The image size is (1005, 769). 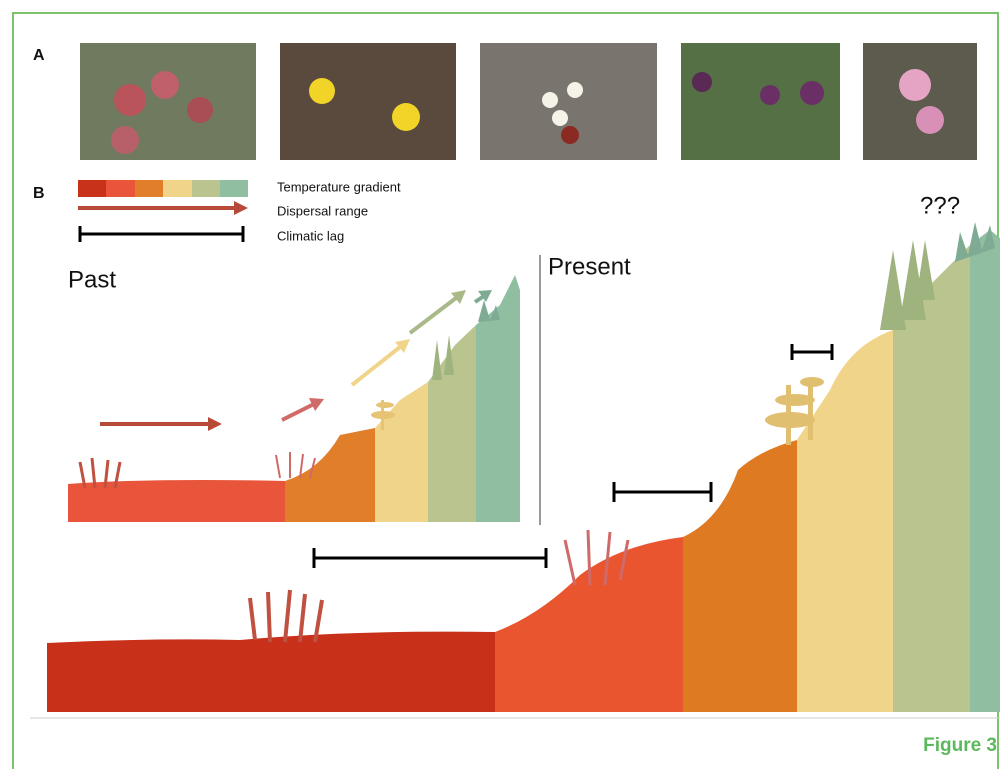 I want to click on unknown-label: ???, so click(x=940, y=205).